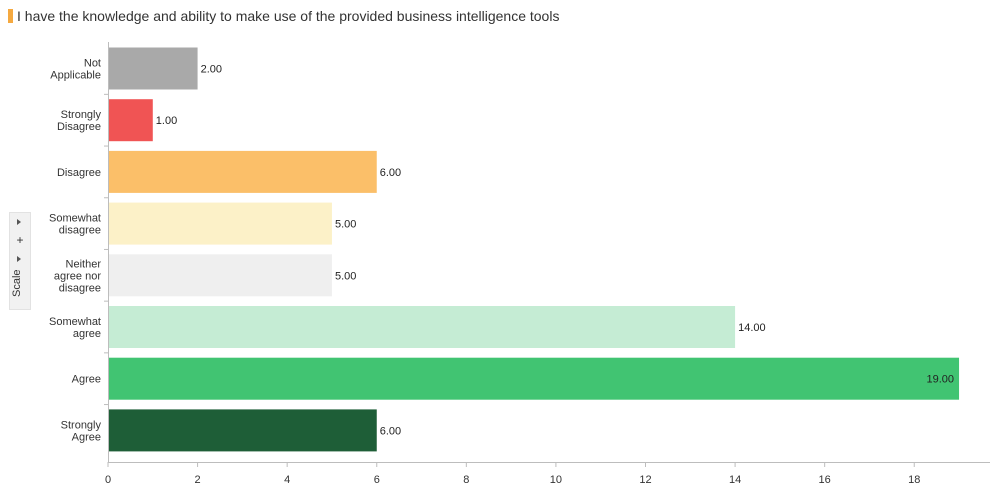 Image resolution: width=993 pixels, height=489 pixels. What do you see at coordinates (556, 480) in the screenshot?
I see `x-tick-label-5: 10` at bounding box center [556, 480].